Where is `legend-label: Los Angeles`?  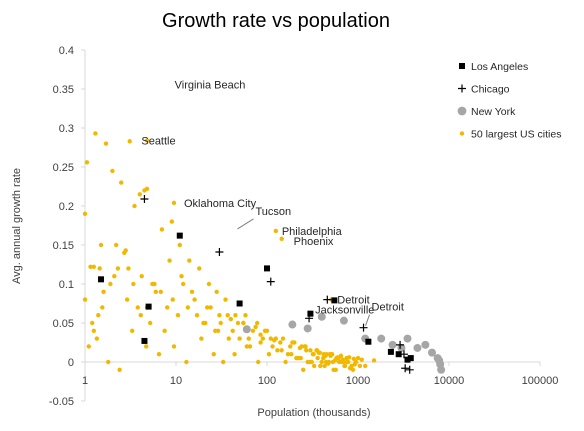
legend-label: Los Angeles is located at coordinates (499, 67).